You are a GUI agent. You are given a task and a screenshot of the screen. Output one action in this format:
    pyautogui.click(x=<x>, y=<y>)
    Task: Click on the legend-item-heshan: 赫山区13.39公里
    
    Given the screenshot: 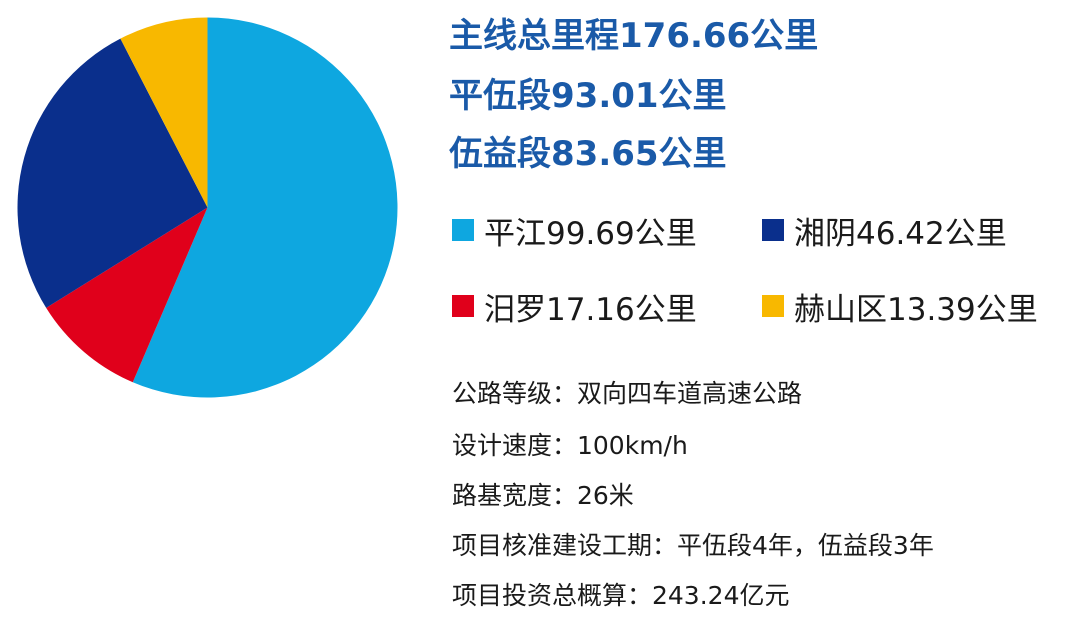 What is the action you would take?
    pyautogui.click(x=900, y=307)
    